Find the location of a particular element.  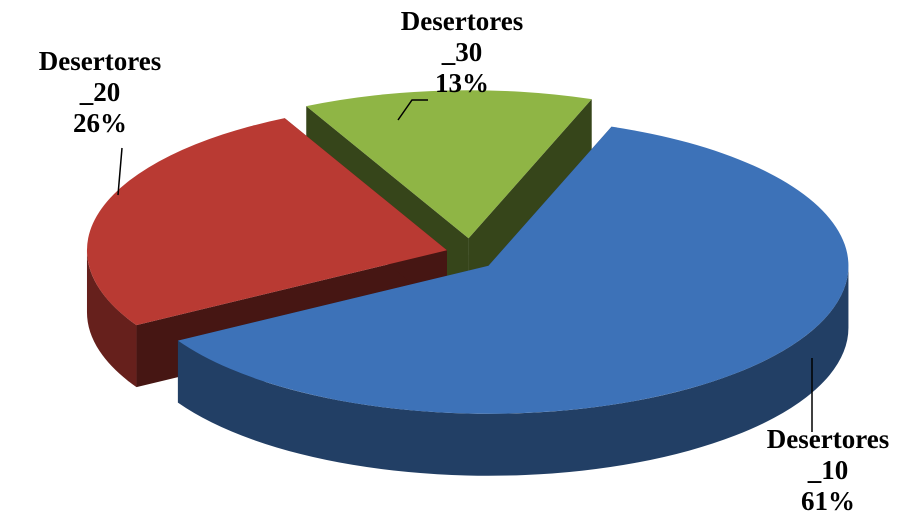

slice-face is located at coordinates (530, 200).